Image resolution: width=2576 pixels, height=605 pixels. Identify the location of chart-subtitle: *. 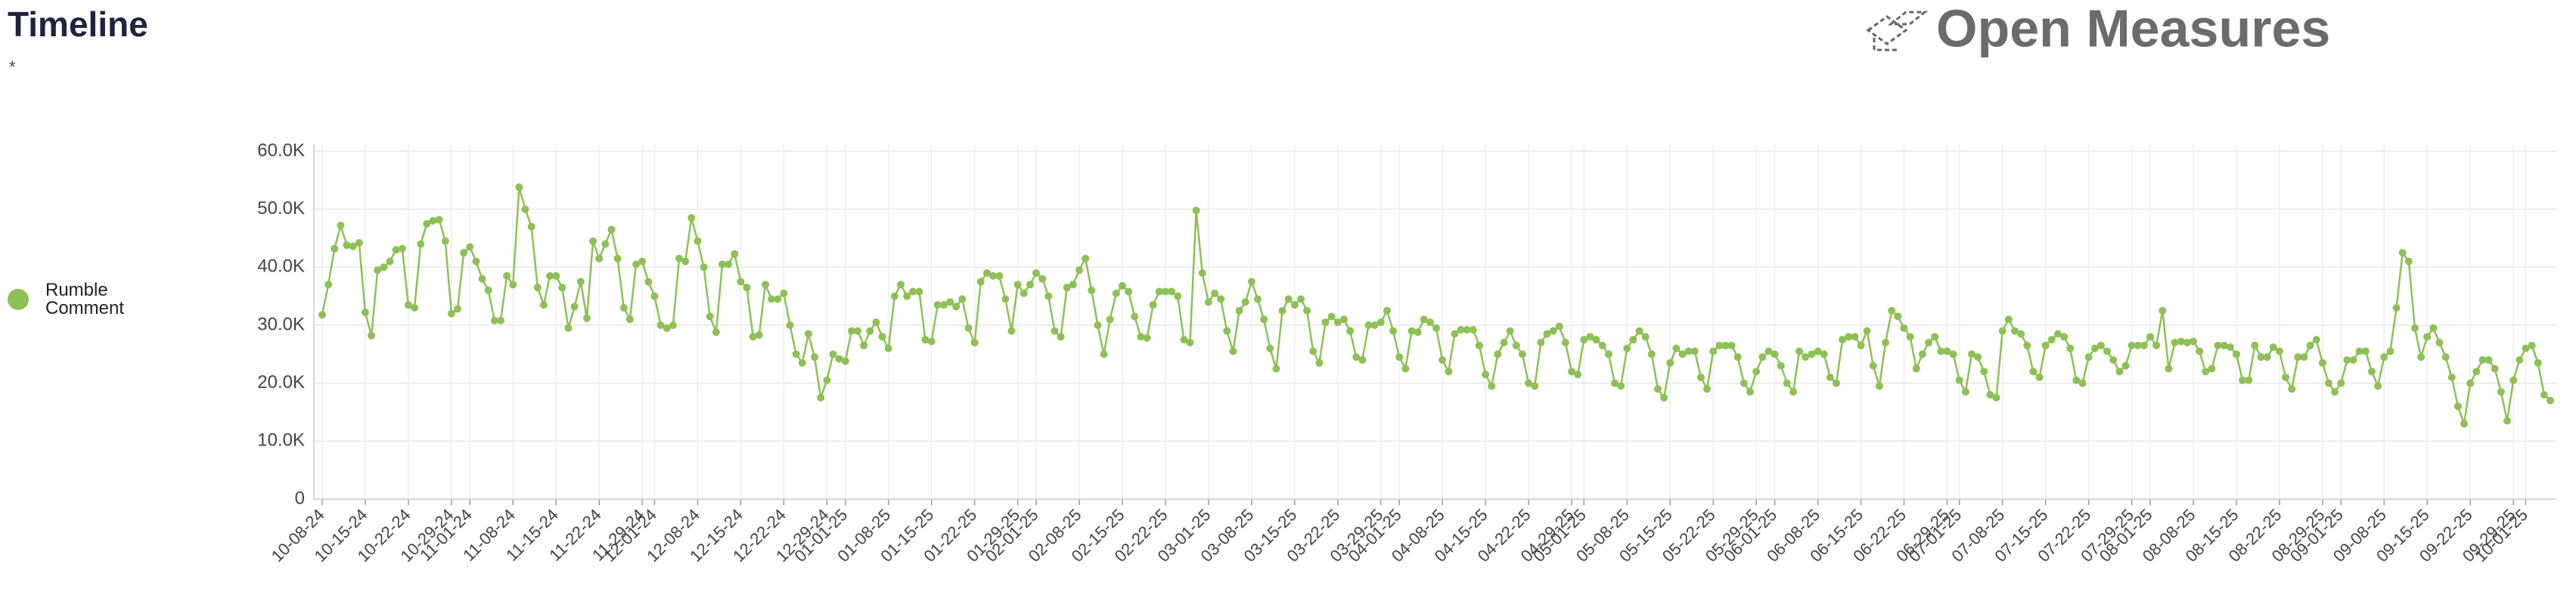
(12, 66).